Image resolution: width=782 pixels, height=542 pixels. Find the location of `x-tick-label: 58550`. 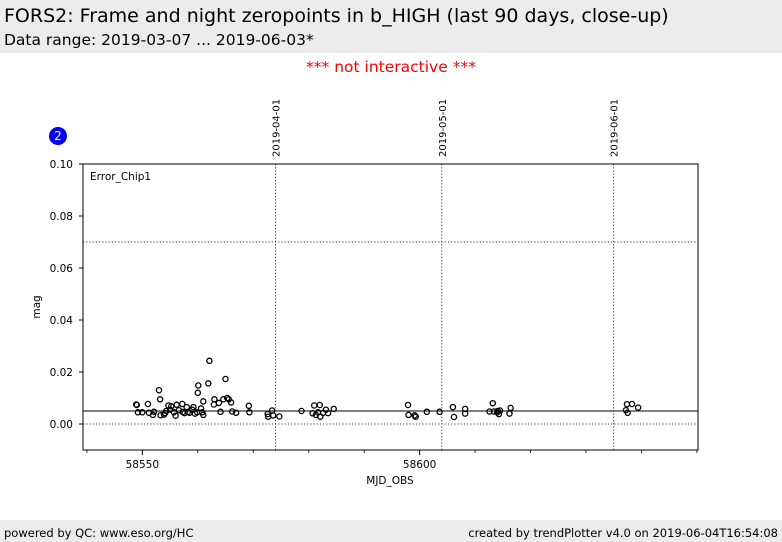

x-tick-label: 58550 is located at coordinates (142, 465).